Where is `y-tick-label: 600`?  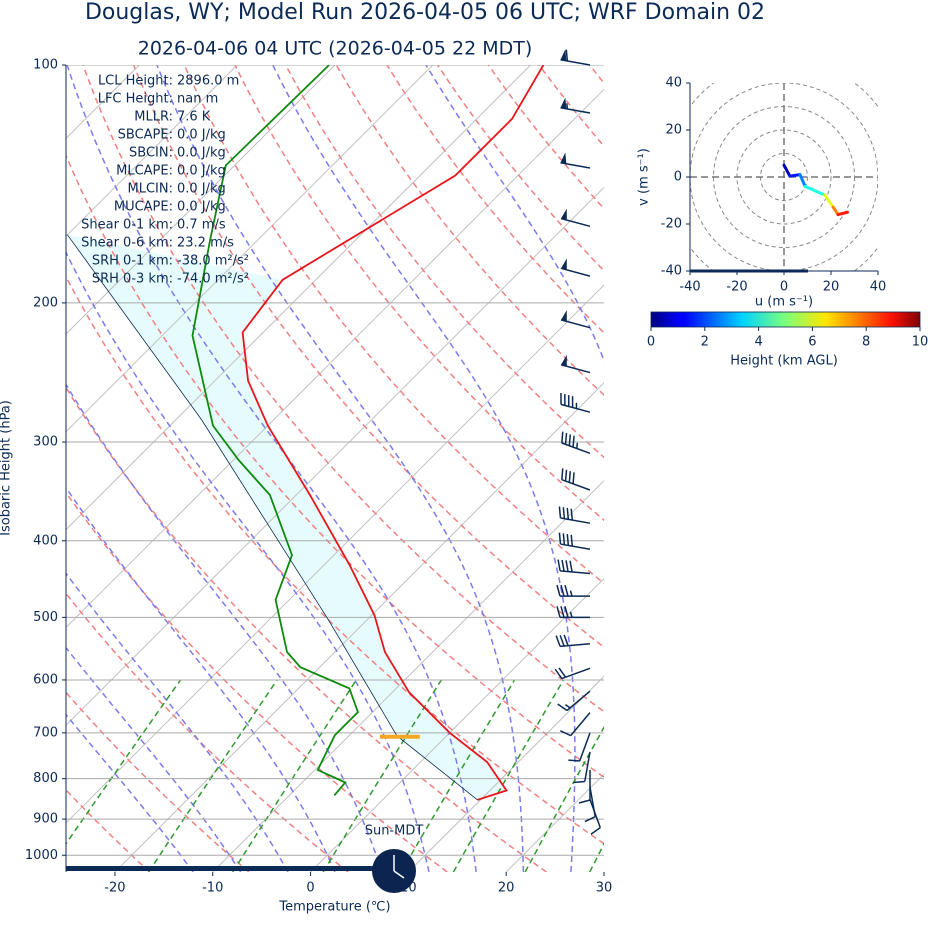 y-tick-label: 600 is located at coordinates (45, 679).